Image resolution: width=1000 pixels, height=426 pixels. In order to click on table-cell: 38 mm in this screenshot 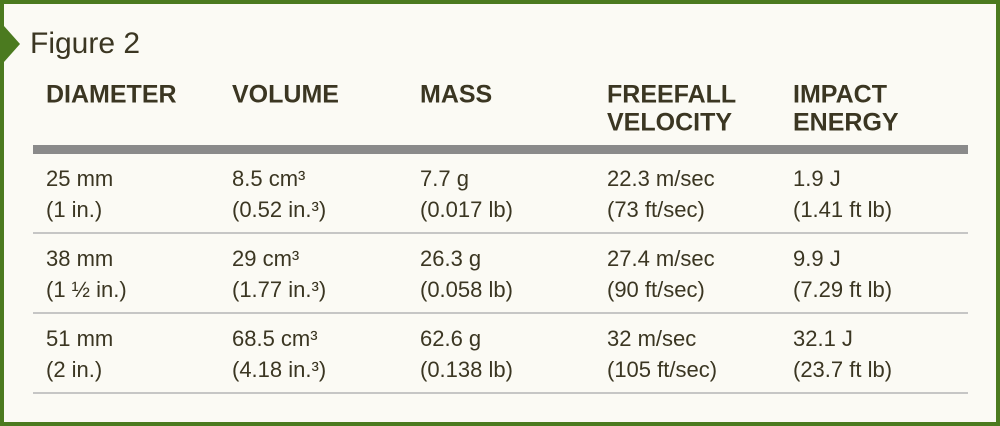, I will do `click(79, 258)`.